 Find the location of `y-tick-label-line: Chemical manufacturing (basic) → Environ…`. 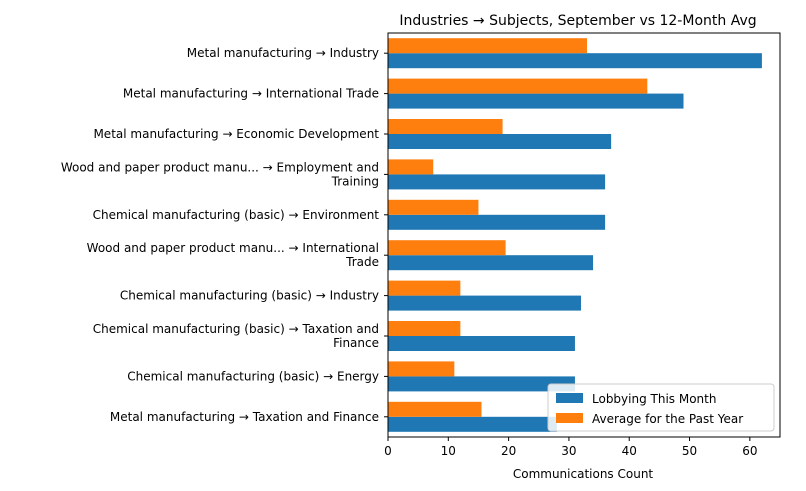

y-tick-label-line: Chemical manufacturing (basic) → Environ… is located at coordinates (236, 215).